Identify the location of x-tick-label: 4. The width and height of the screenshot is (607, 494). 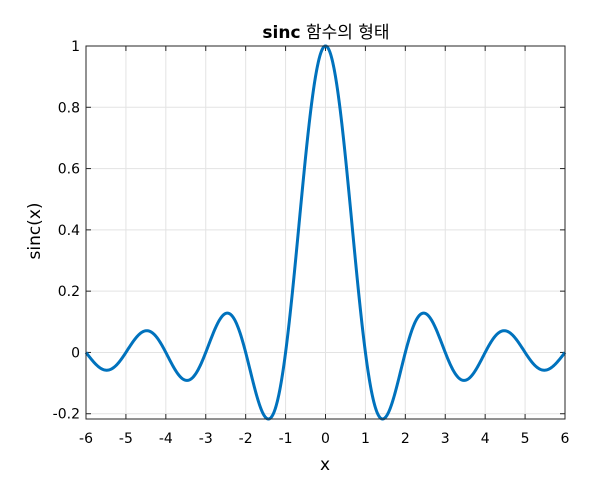
(485, 439).